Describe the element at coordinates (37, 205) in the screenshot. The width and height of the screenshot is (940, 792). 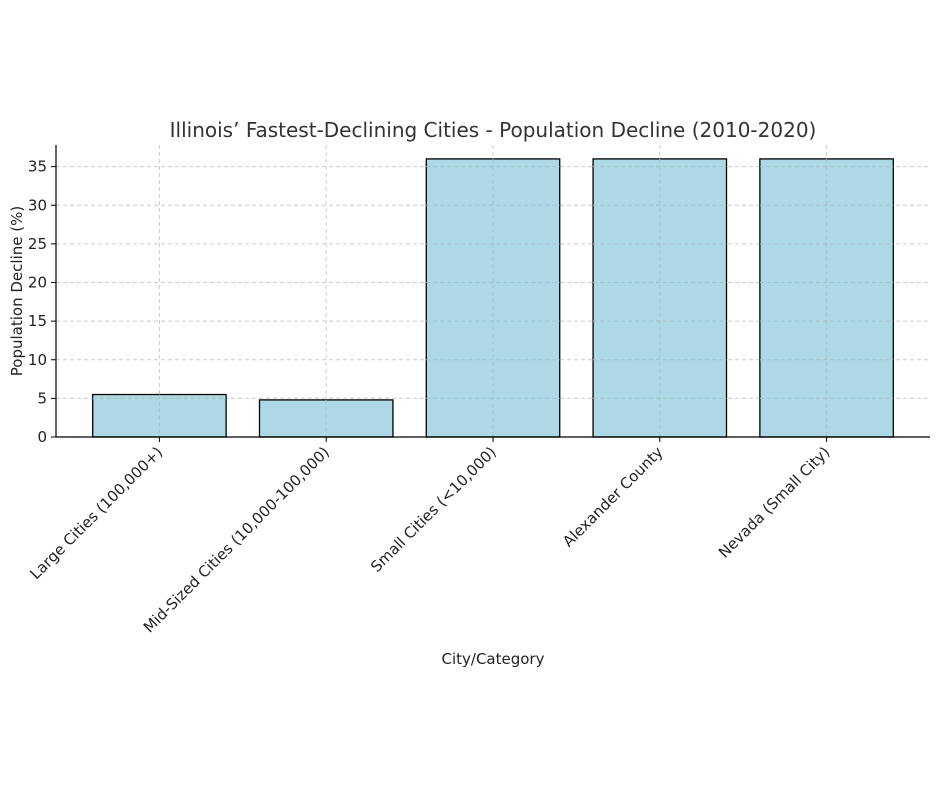
I see `y-tick-label: 30` at that location.